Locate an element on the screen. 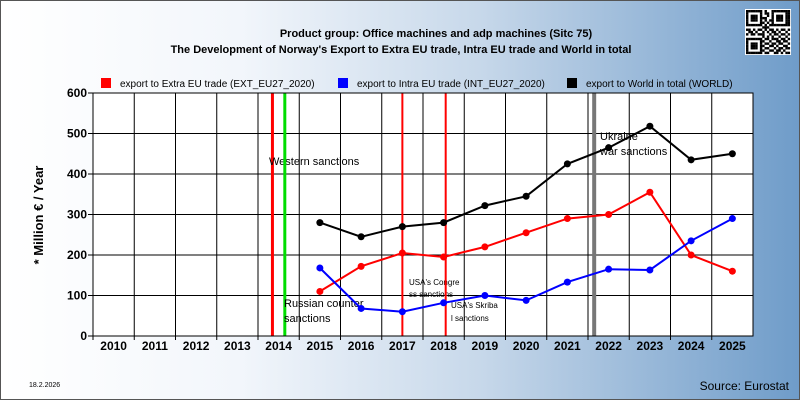  x-tick-label: 2022 is located at coordinates (608, 346).